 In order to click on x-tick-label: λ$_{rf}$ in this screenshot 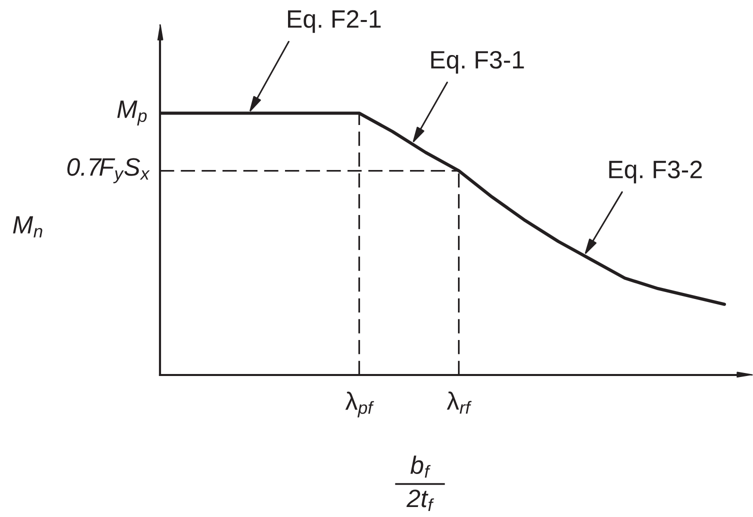, I will do `click(459, 403)`.